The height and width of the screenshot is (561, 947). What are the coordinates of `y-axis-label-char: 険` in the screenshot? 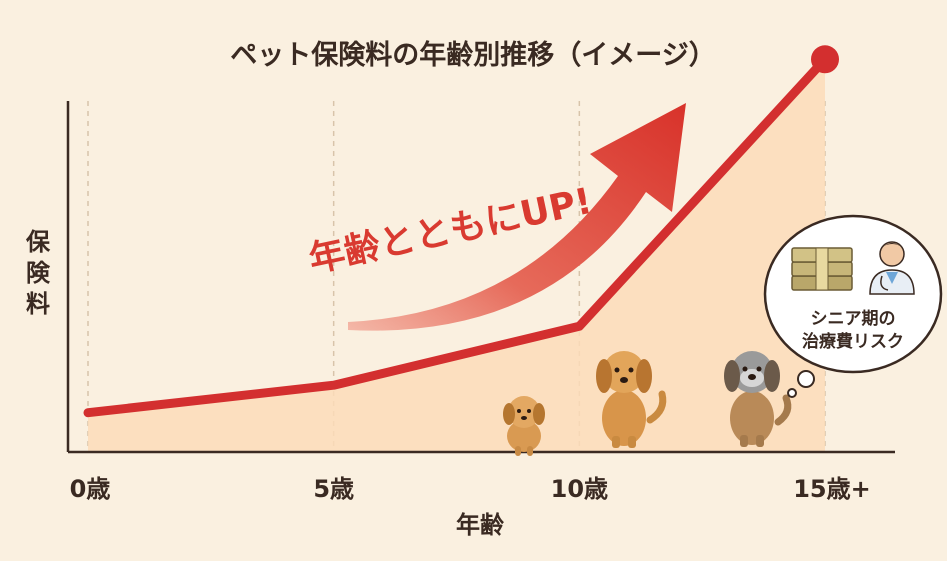 It's located at (38, 273).